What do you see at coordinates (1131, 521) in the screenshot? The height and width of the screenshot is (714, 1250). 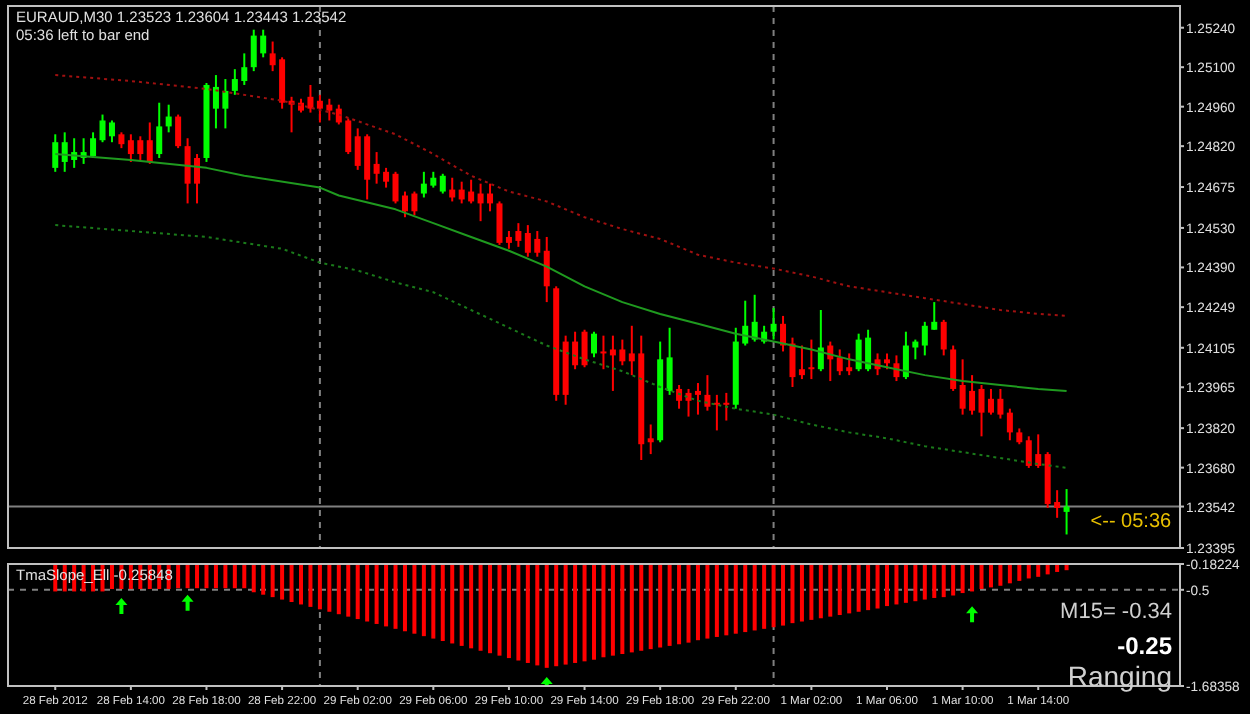 I see `annotation: <-- 05:36` at bounding box center [1131, 521].